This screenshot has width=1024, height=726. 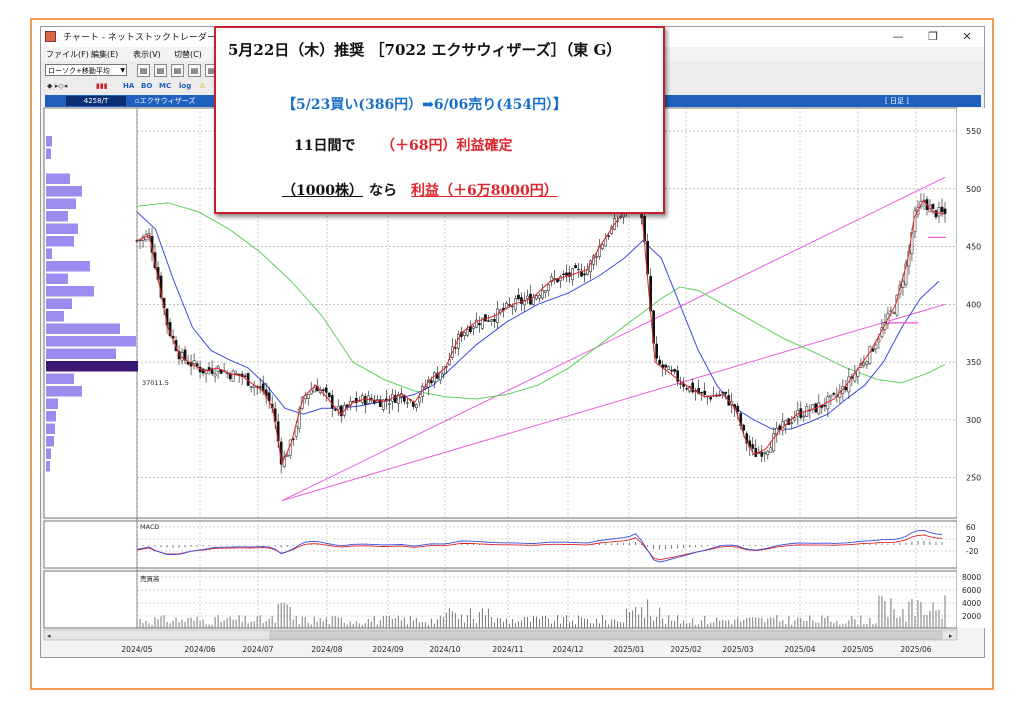 What do you see at coordinates (933, 36) in the screenshot?
I see `maximize-button: ❐` at bounding box center [933, 36].